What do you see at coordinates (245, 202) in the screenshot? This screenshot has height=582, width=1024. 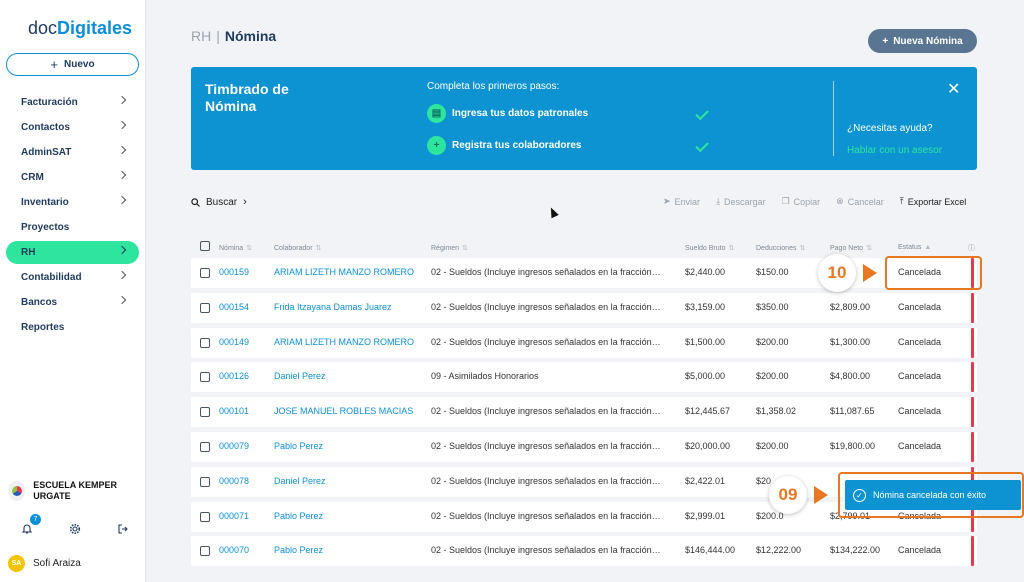 I see `chevron-right-icon: ›` at bounding box center [245, 202].